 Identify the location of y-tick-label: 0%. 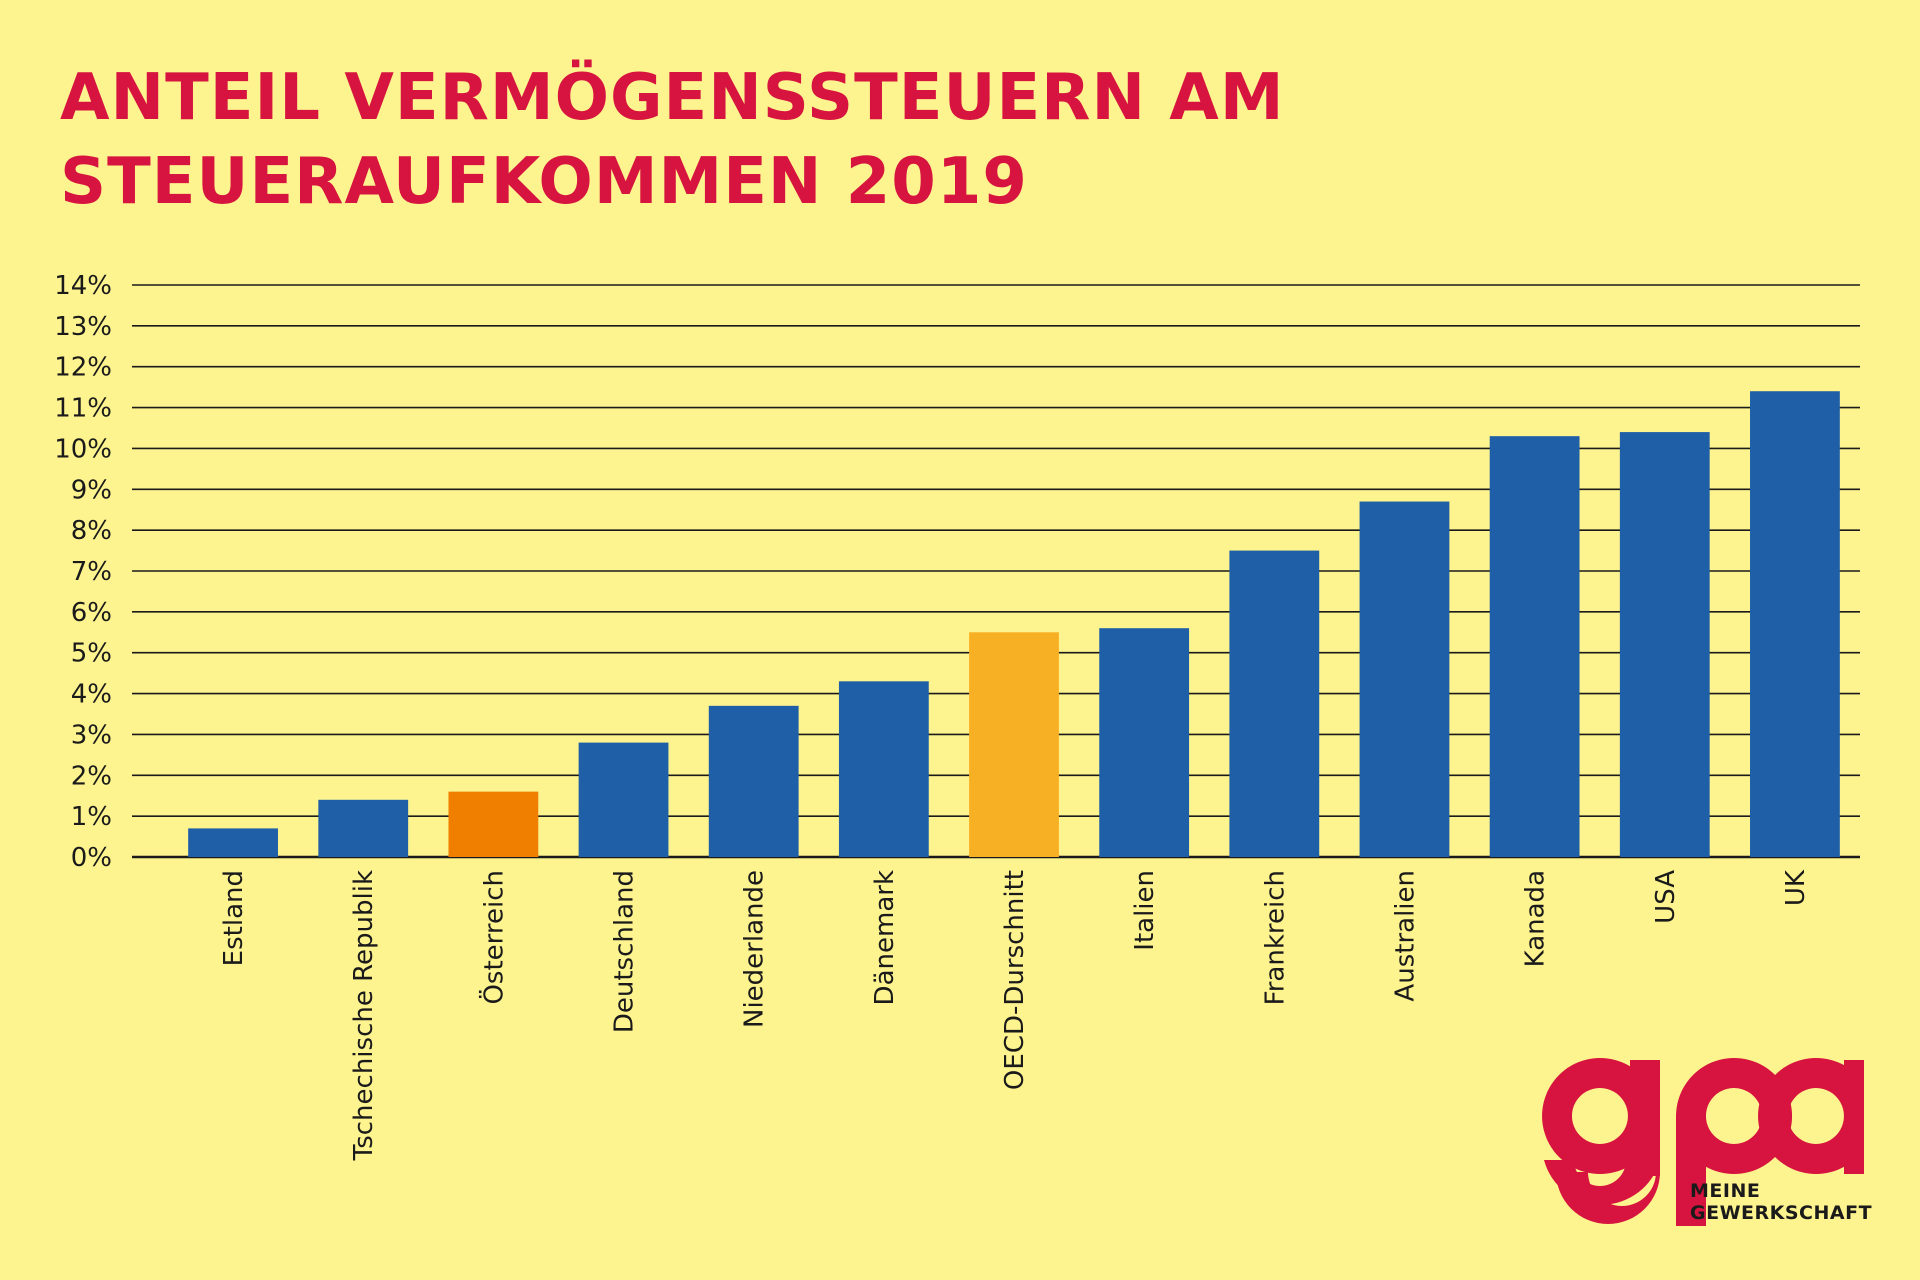
(91, 858).